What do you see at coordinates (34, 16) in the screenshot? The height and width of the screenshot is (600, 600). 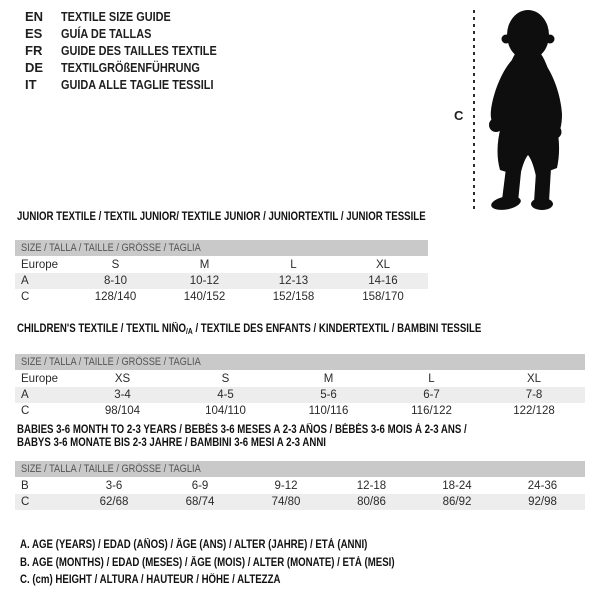 I see `language-code: EN` at bounding box center [34, 16].